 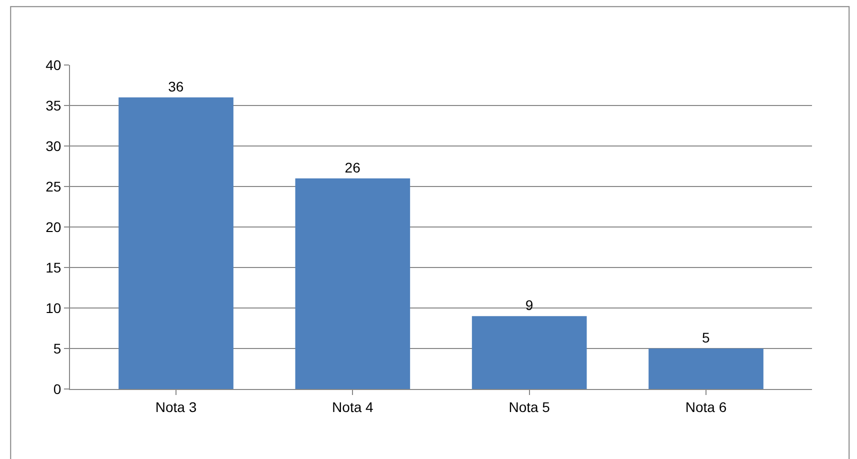 What do you see at coordinates (352, 167) in the screenshot?
I see `data-label: 26` at bounding box center [352, 167].